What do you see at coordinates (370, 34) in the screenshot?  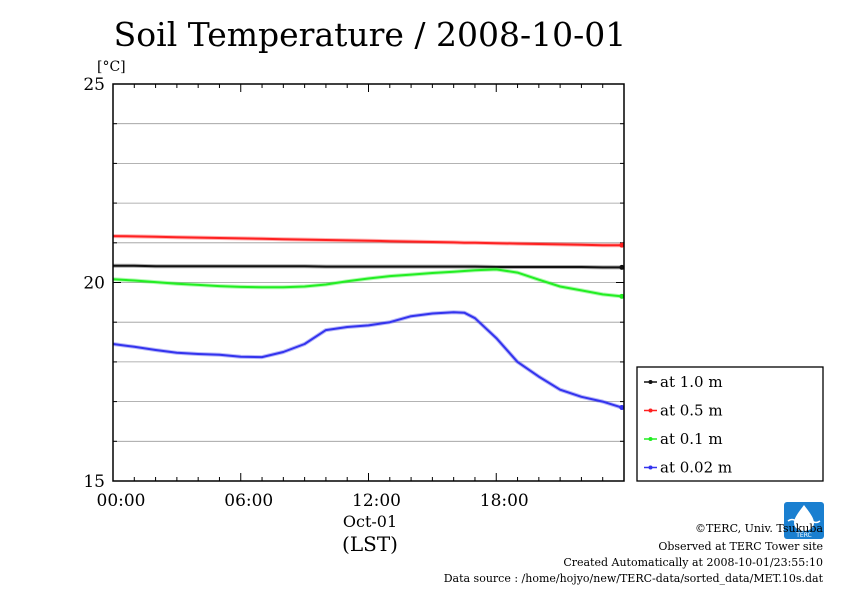 I see `chart-title: Soil Temperature / 2008-10-01` at bounding box center [370, 34].